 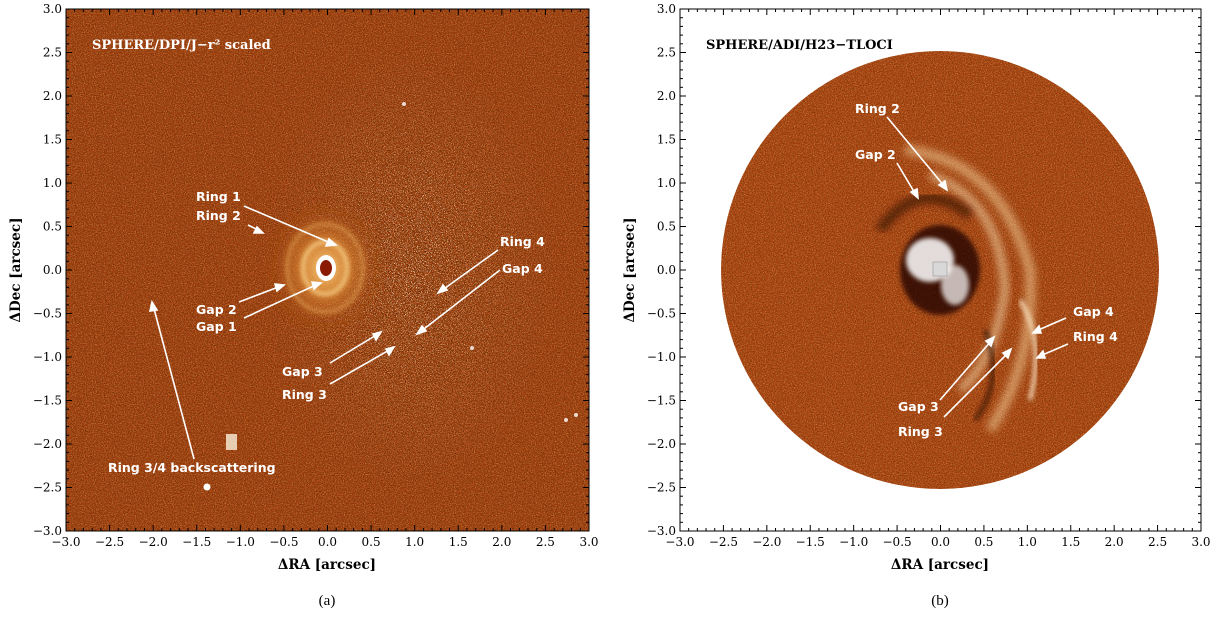 What do you see at coordinates (918, 406) in the screenshot?
I see `label-b-gap3: Gap 3` at bounding box center [918, 406].